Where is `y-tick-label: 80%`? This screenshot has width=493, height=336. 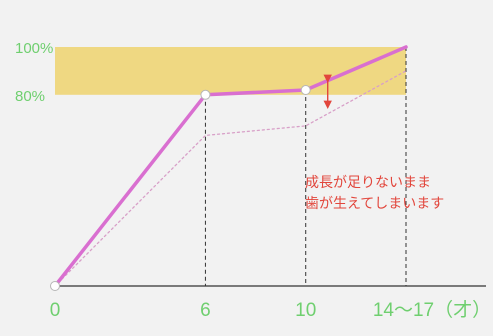 y-tick-label: 80% is located at coordinates (30, 96).